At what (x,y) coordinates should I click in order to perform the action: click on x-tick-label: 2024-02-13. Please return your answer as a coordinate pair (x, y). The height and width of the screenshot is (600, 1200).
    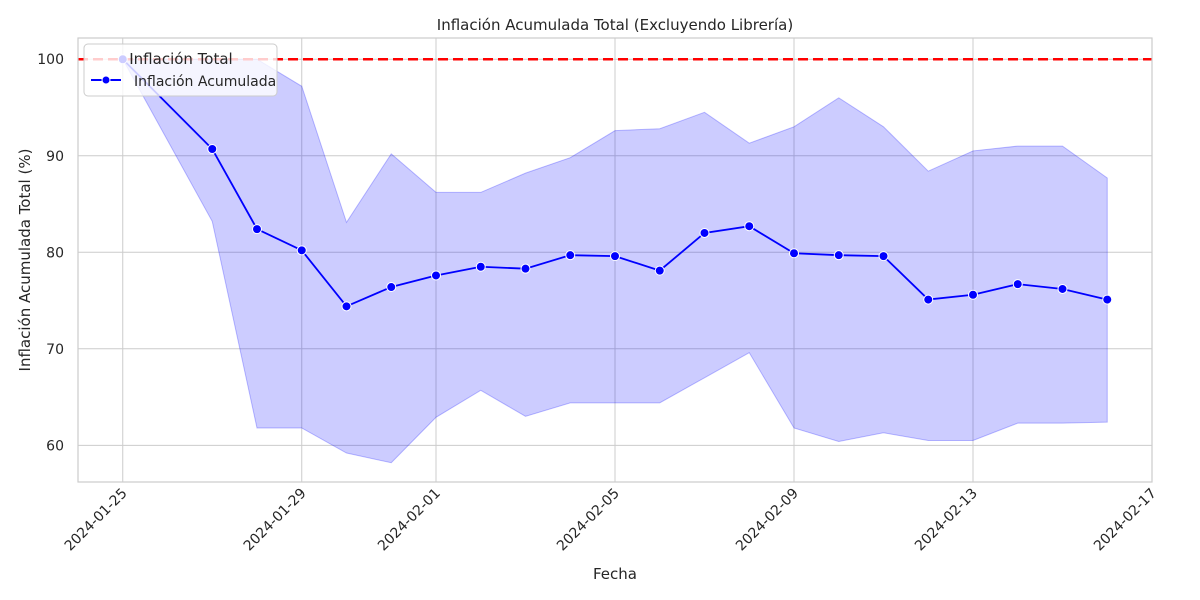
    Looking at the image, I should click on (946, 520).